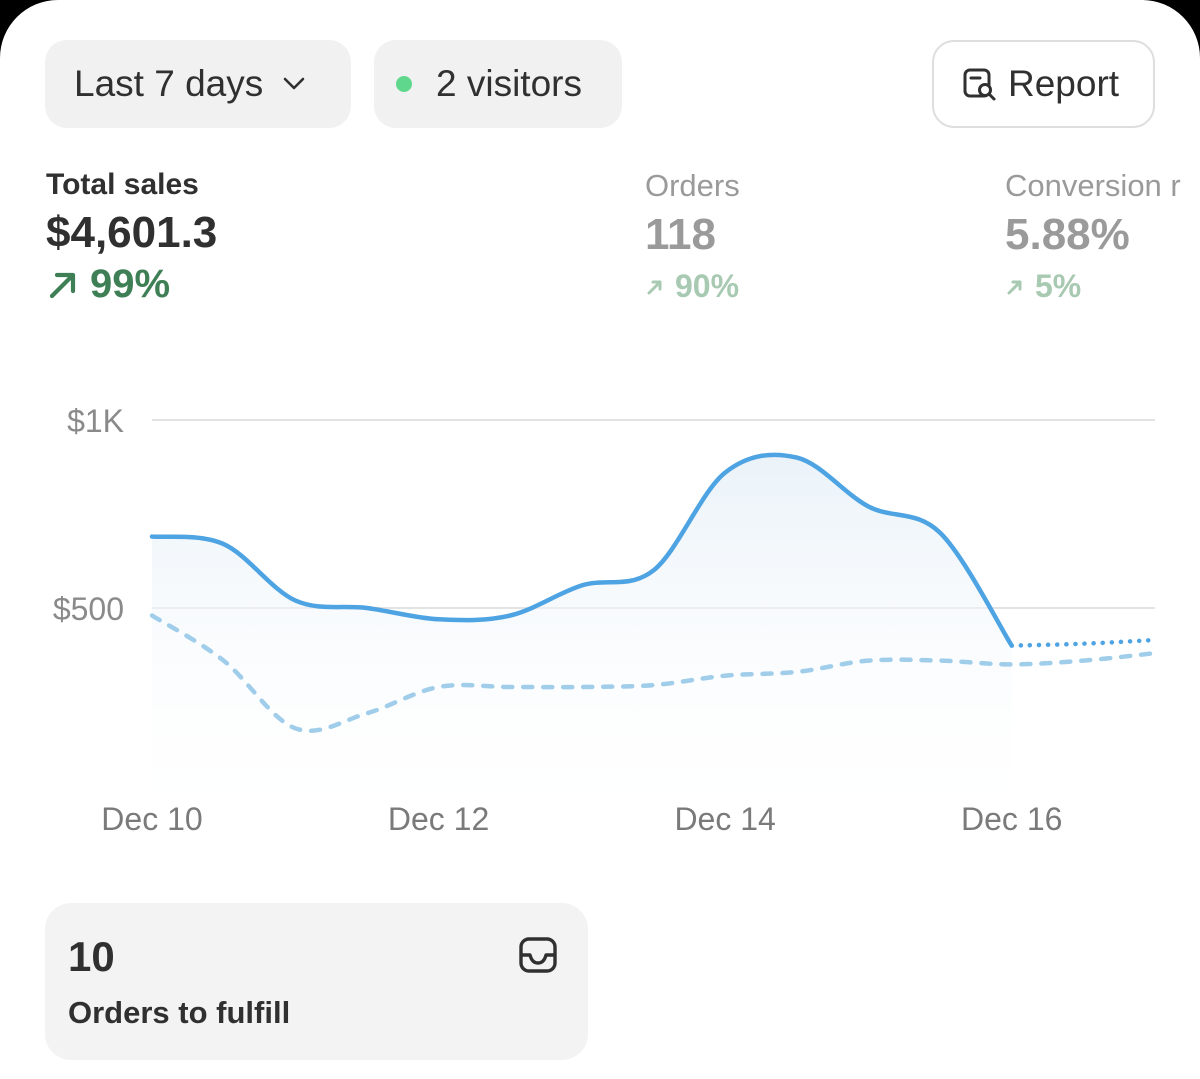 Image resolution: width=1200 pixels, height=1079 pixels. Describe the element at coordinates (1067, 234) in the screenshot. I see `conversion-rate-value: 5.88%` at that location.